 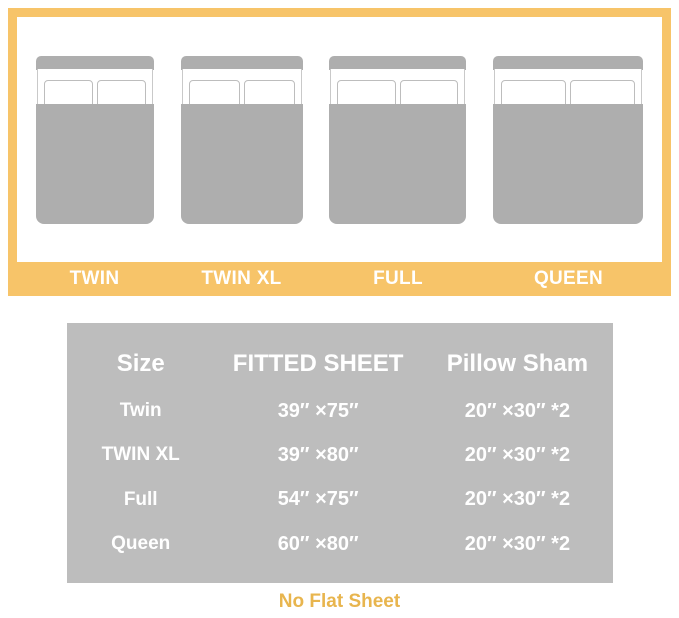 I want to click on bed-illustration-full, so click(x=398, y=139).